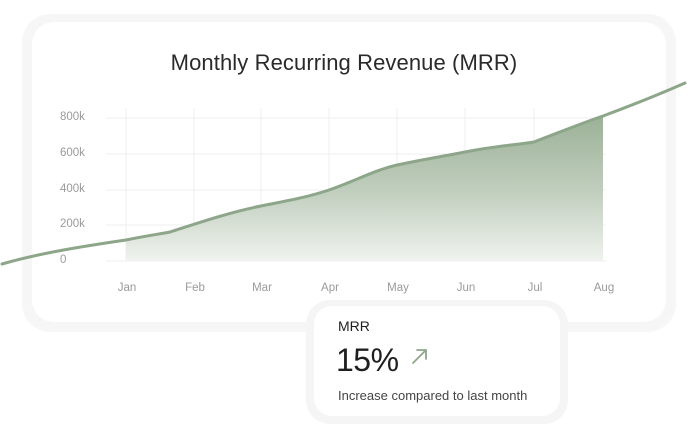 Image resolution: width=687 pixels, height=440 pixels. What do you see at coordinates (195, 288) in the screenshot?
I see `x-tick-feb: Feb` at bounding box center [195, 288].